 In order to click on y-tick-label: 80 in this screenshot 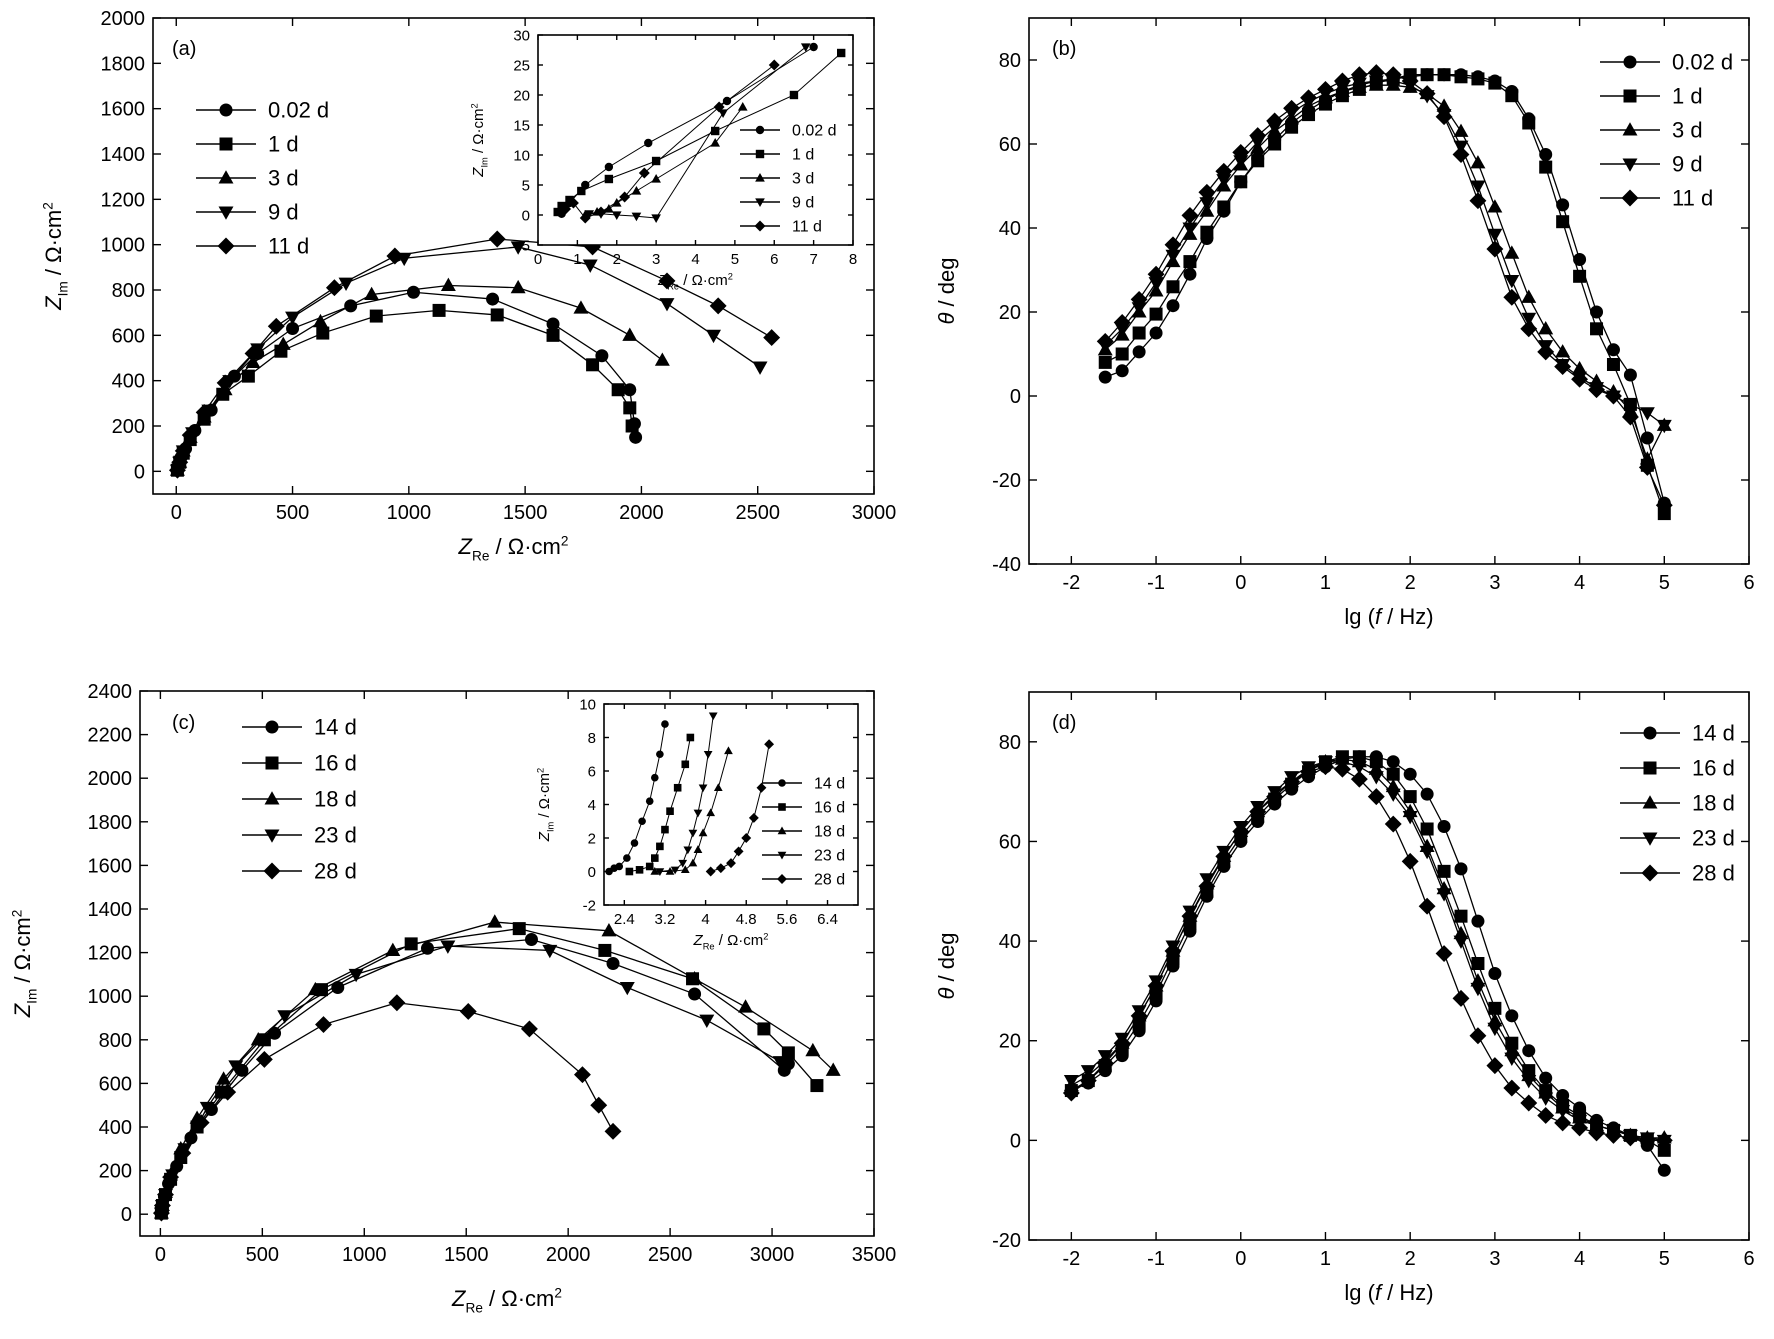, I will do `click(1010, 61)`.